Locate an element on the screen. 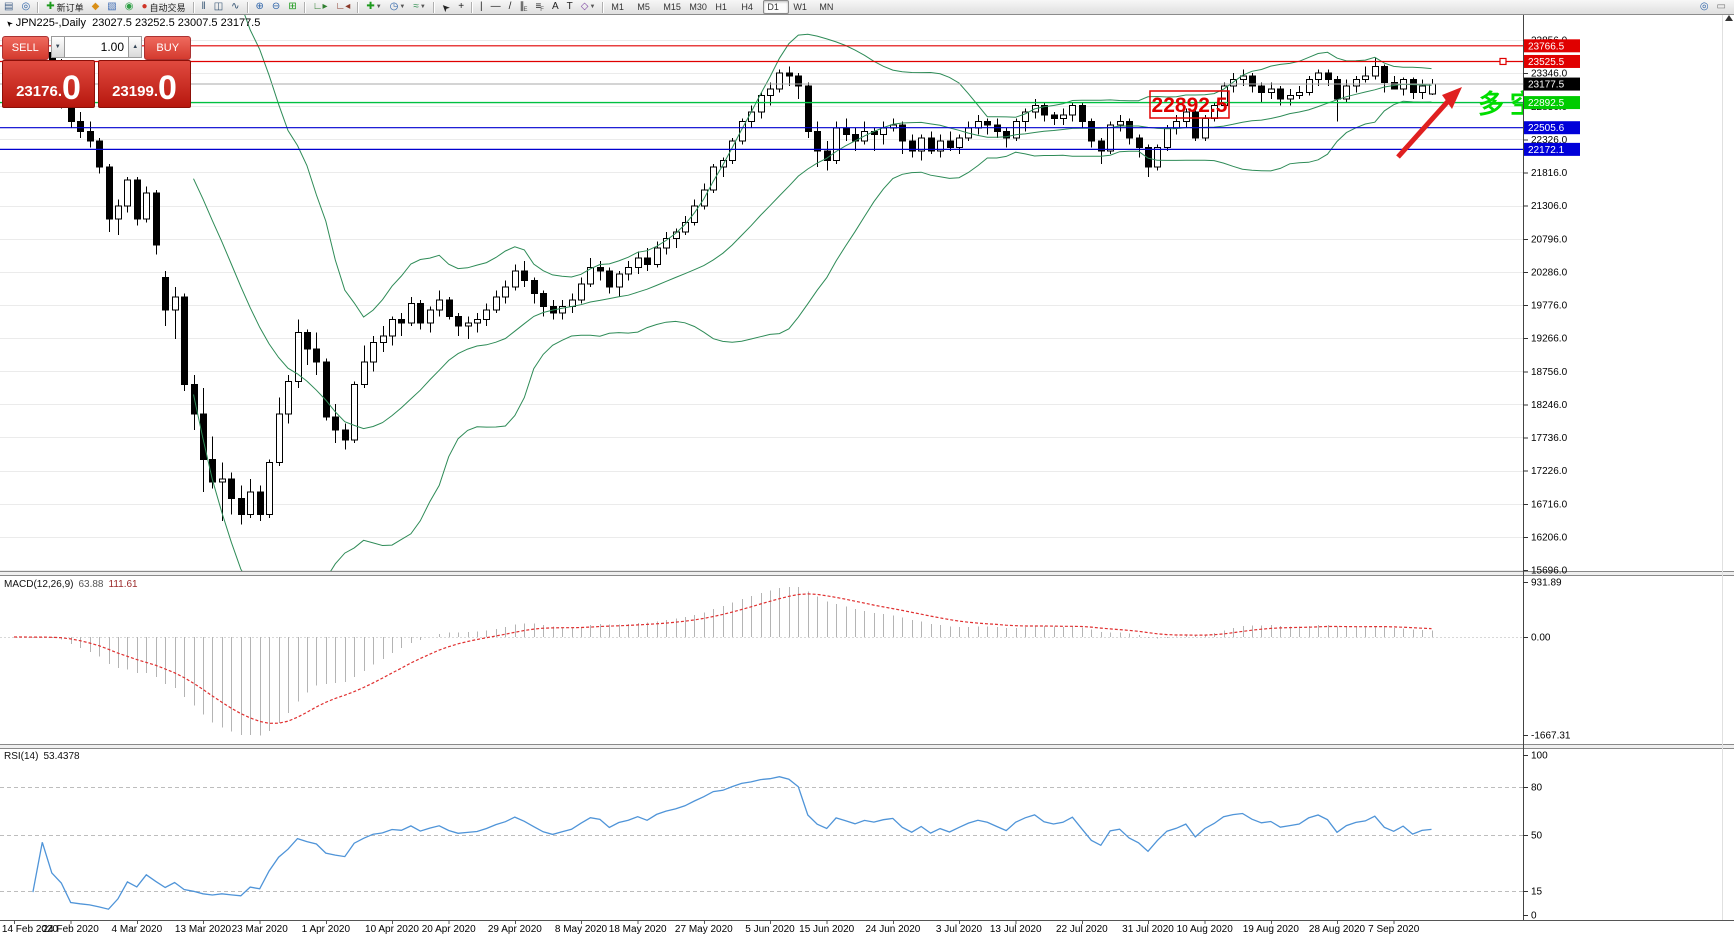 The width and height of the screenshot is (1734, 938). chart-objects: 22892.5 多空转折点 is located at coordinates (1393, 123).